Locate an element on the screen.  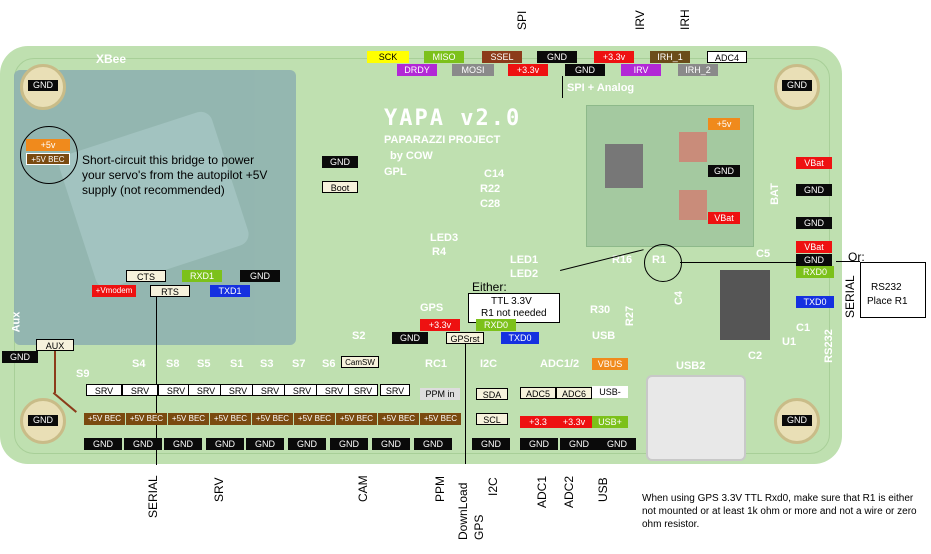
silk-c1: C1 is located at coordinates (803, 328).